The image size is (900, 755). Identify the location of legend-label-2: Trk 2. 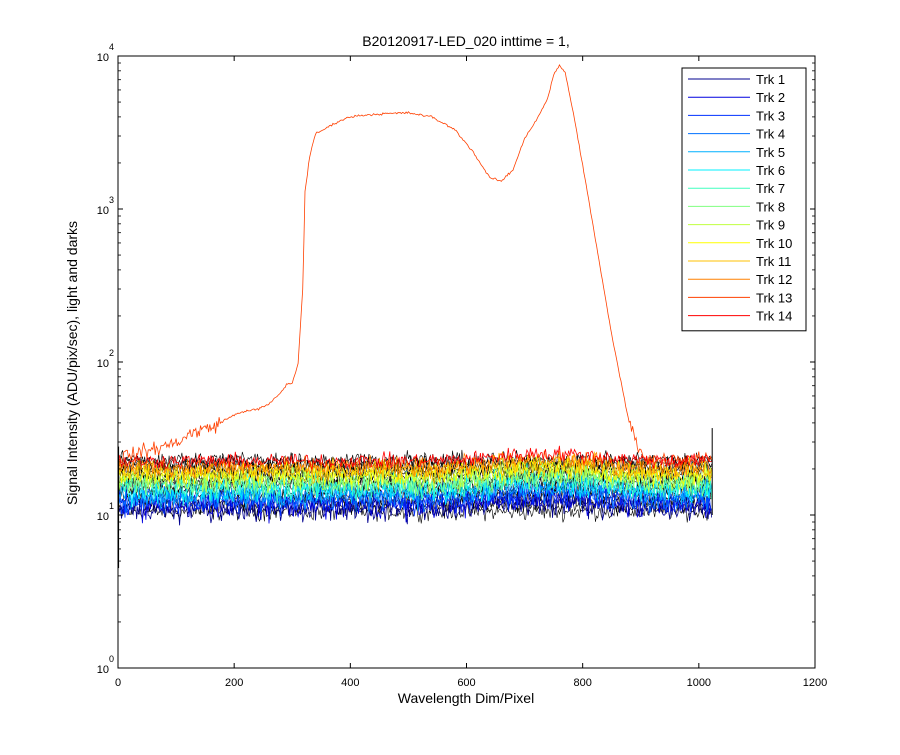
(770, 97).